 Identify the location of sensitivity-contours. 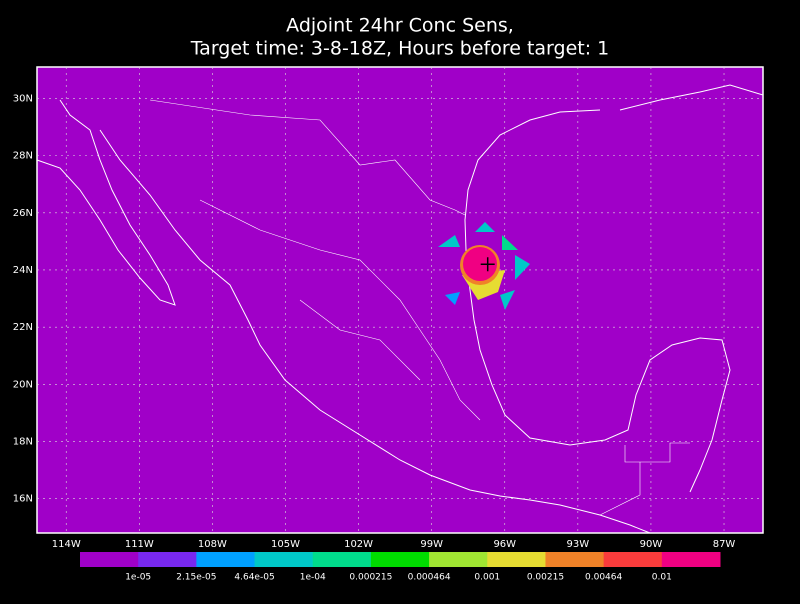
(484, 266).